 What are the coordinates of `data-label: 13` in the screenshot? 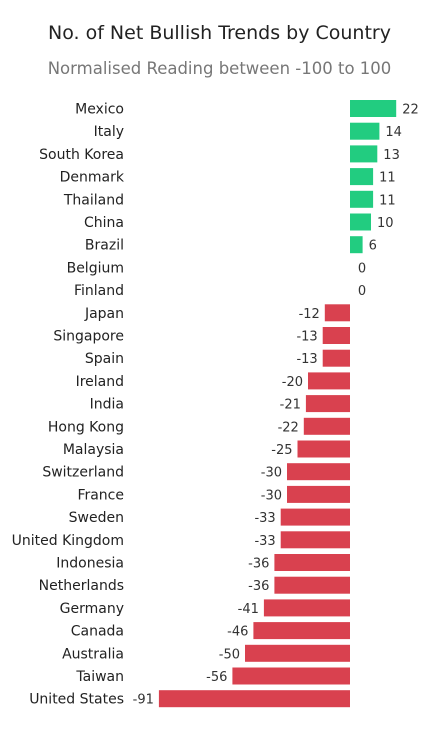 It's located at (391, 155).